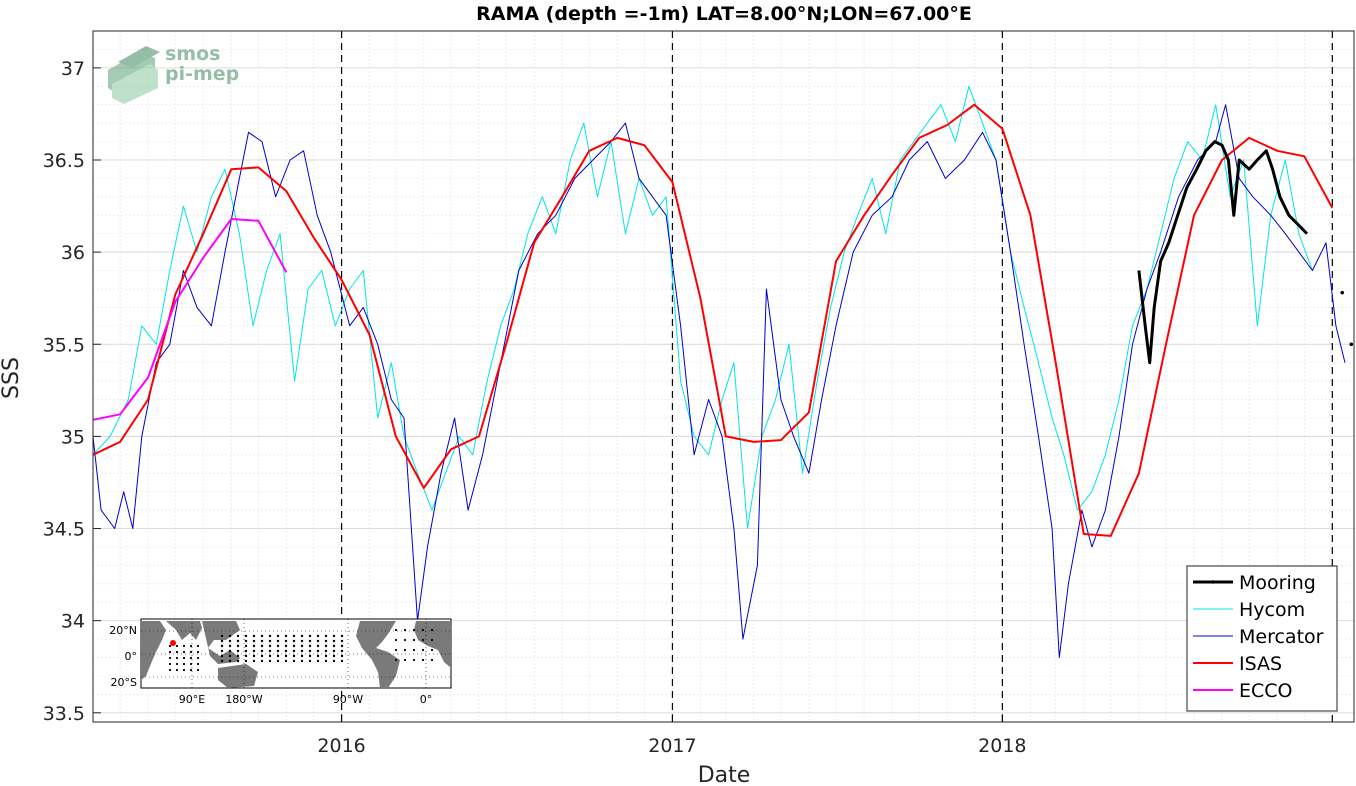 The image size is (1356, 786). I want to click on x-tick-label: 2018, so click(1002, 746).